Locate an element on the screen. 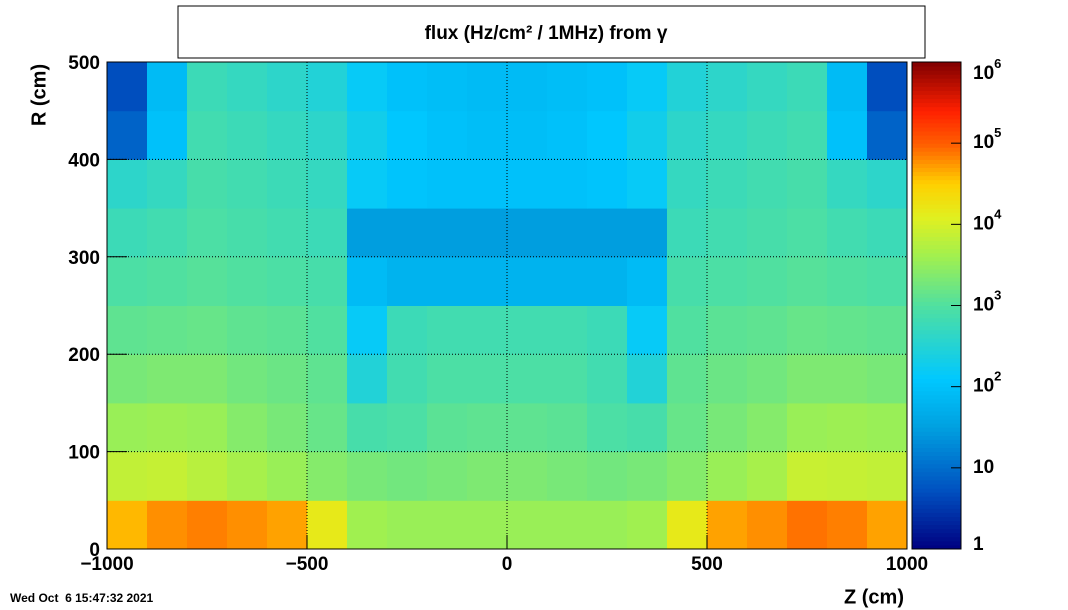 The image size is (1068, 610). z-tick-label: 1 is located at coordinates (978, 544).